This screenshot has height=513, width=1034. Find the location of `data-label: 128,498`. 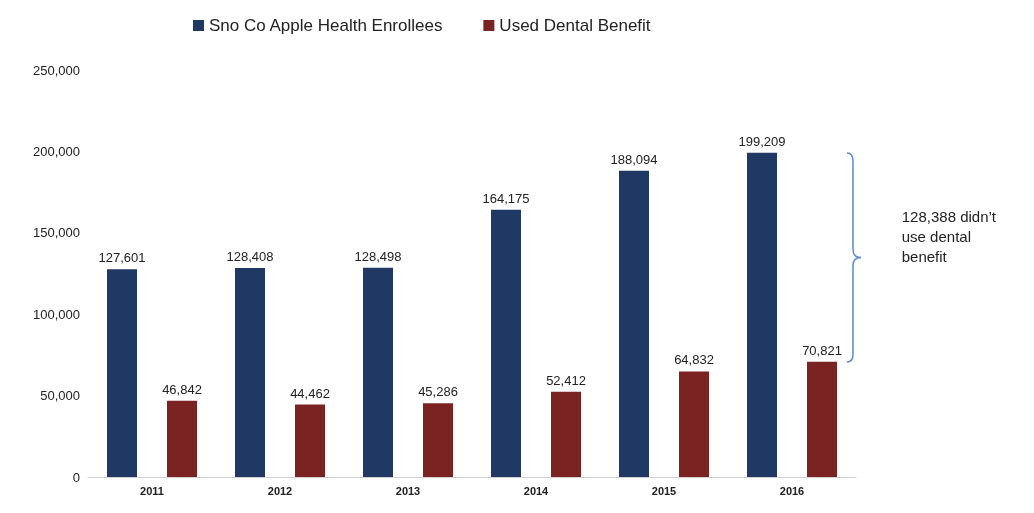

data-label: 128,498 is located at coordinates (378, 256).